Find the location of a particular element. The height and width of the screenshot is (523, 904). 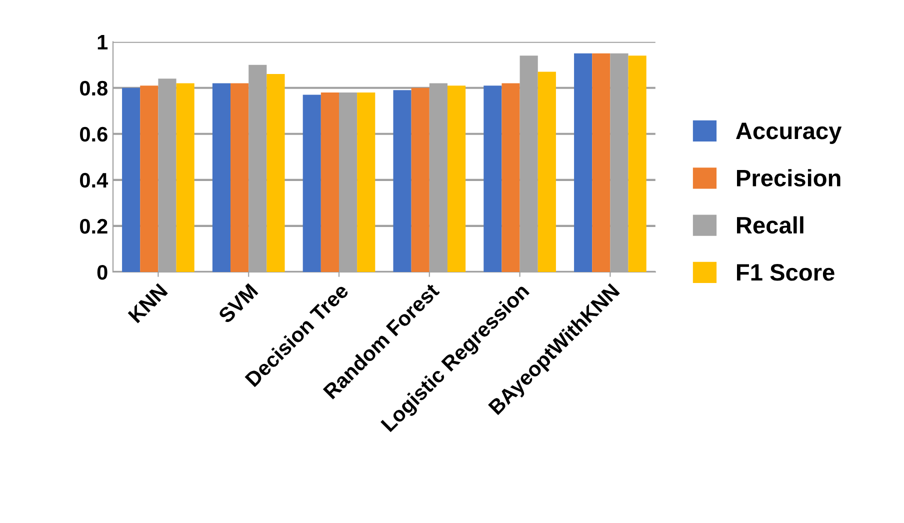

legend-label: Precision is located at coordinates (788, 177).